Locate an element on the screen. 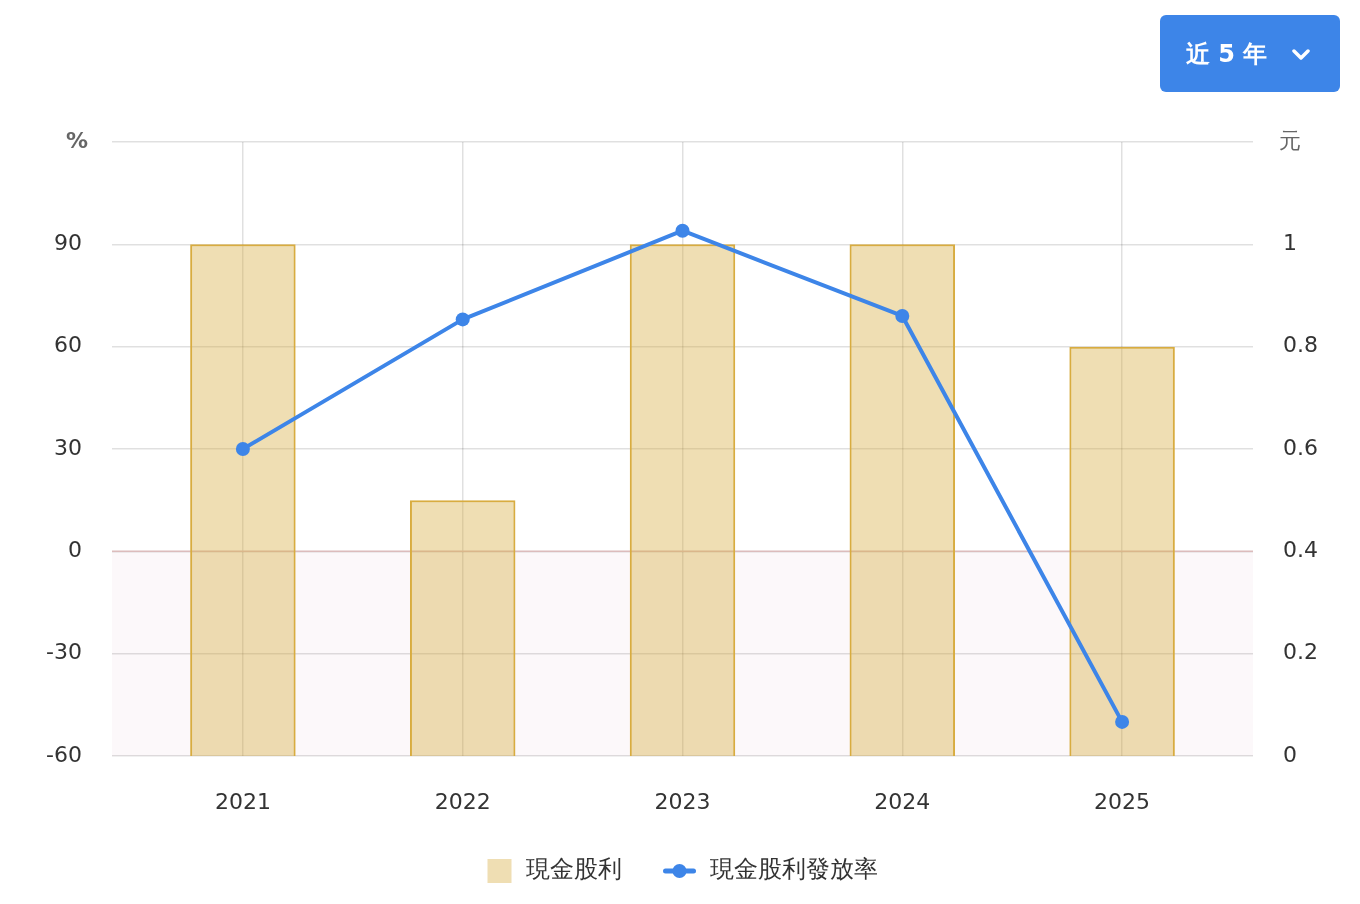  x-tick-label: 2025 is located at coordinates (1122, 801).